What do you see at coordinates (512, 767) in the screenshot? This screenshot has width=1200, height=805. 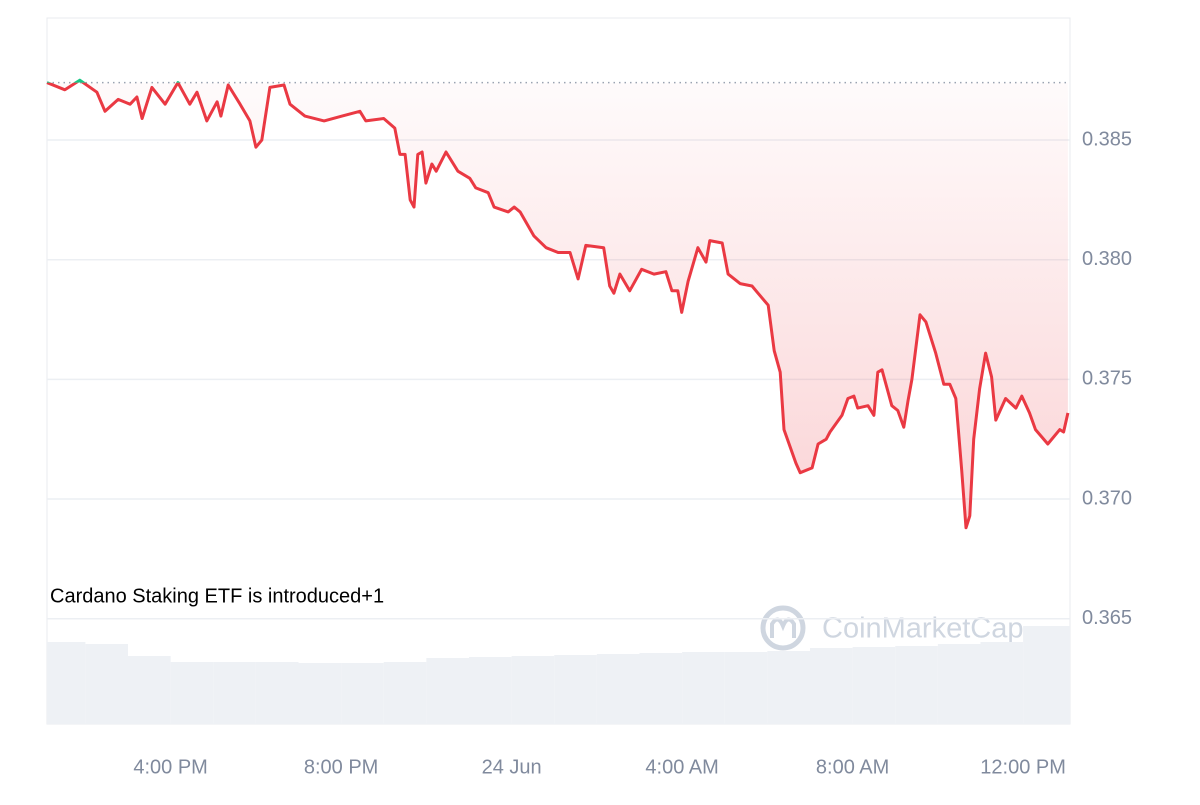 I see `x-tick-label: 24 Jun` at bounding box center [512, 767].